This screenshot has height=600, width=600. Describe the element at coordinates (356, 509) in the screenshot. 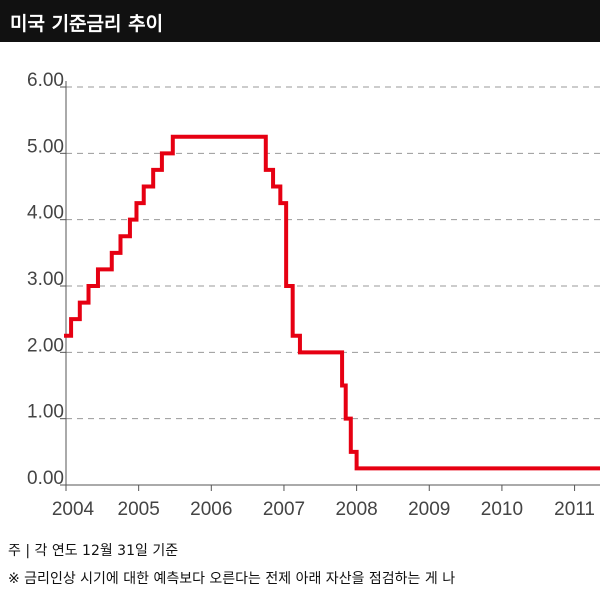

I see `x-tick-label: 2008` at that location.